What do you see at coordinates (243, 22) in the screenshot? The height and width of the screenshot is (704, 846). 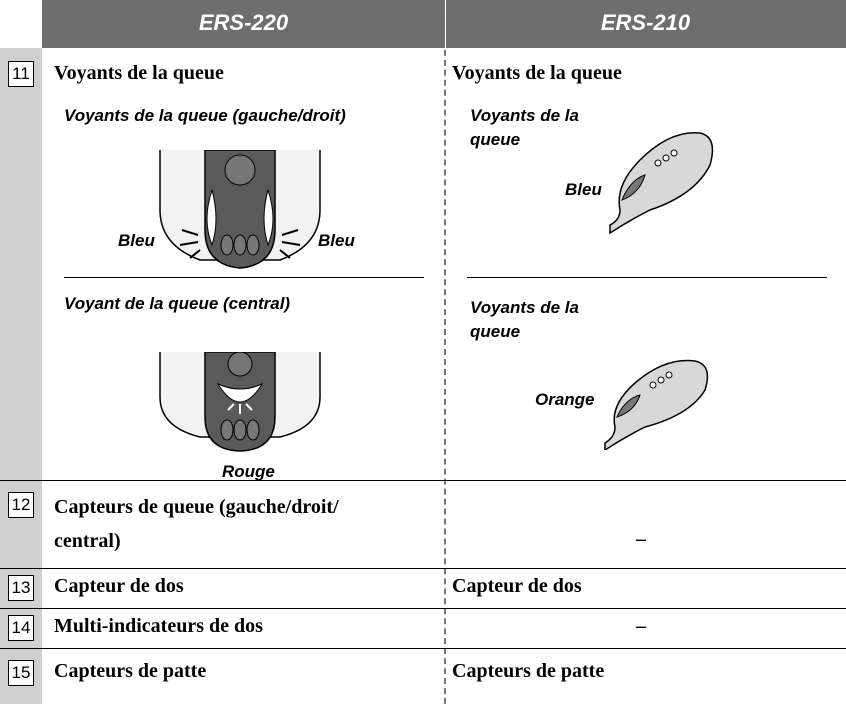 I see `column-header: ERS-220` at bounding box center [243, 22].